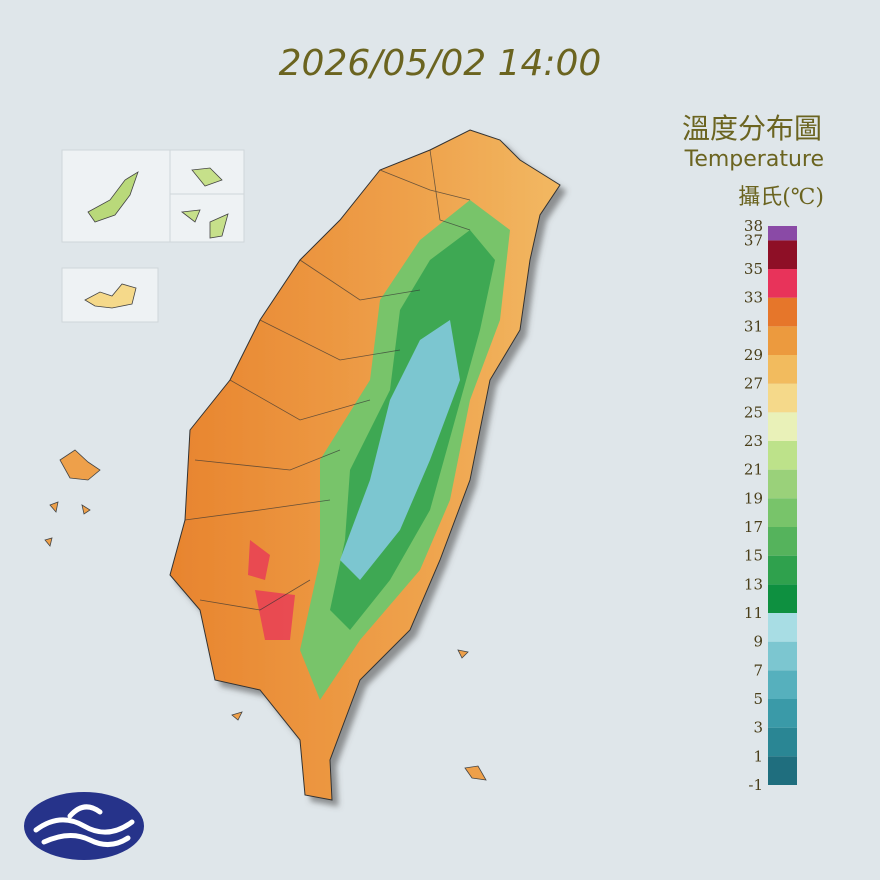 The height and width of the screenshot is (880, 880). What do you see at coordinates (271, 590) in the screenshot?
I see `hot-spot` at bounding box center [271, 590].